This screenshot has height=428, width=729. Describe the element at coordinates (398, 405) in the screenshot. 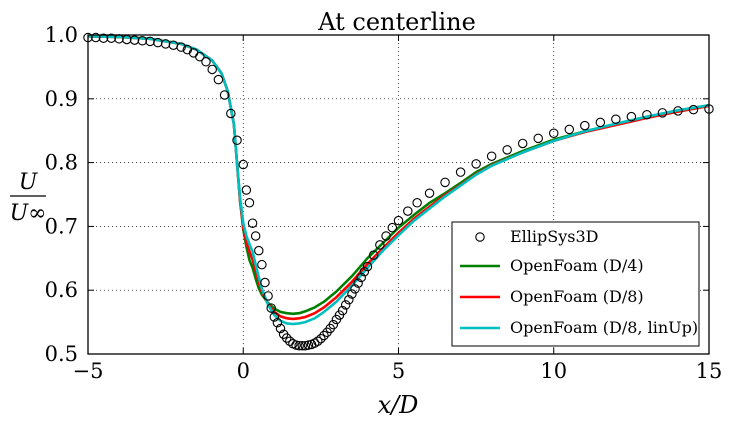

I see `x-axis-label: x/D` at that location.